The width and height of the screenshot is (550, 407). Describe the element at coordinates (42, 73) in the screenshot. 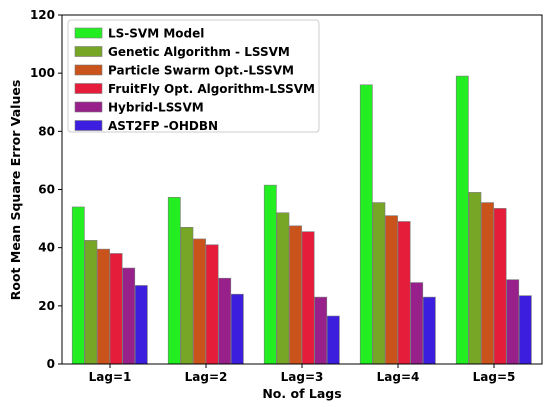

I see `y-tick-label: 100` at that location.